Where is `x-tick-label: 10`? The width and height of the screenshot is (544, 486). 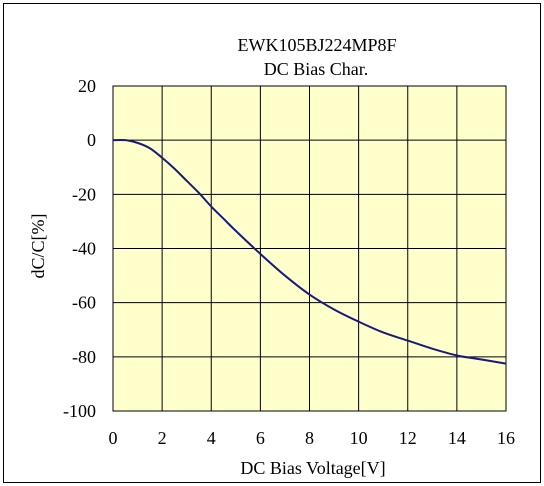
x-tick-label: 10 is located at coordinates (359, 438).